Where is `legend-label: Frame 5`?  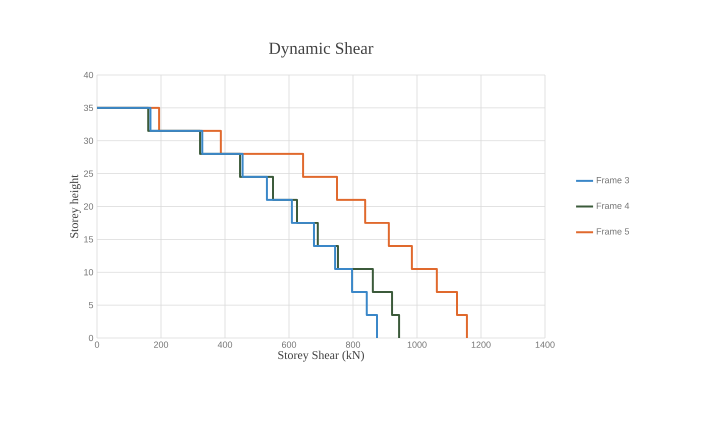
legend-label: Frame 5 is located at coordinates (613, 231).